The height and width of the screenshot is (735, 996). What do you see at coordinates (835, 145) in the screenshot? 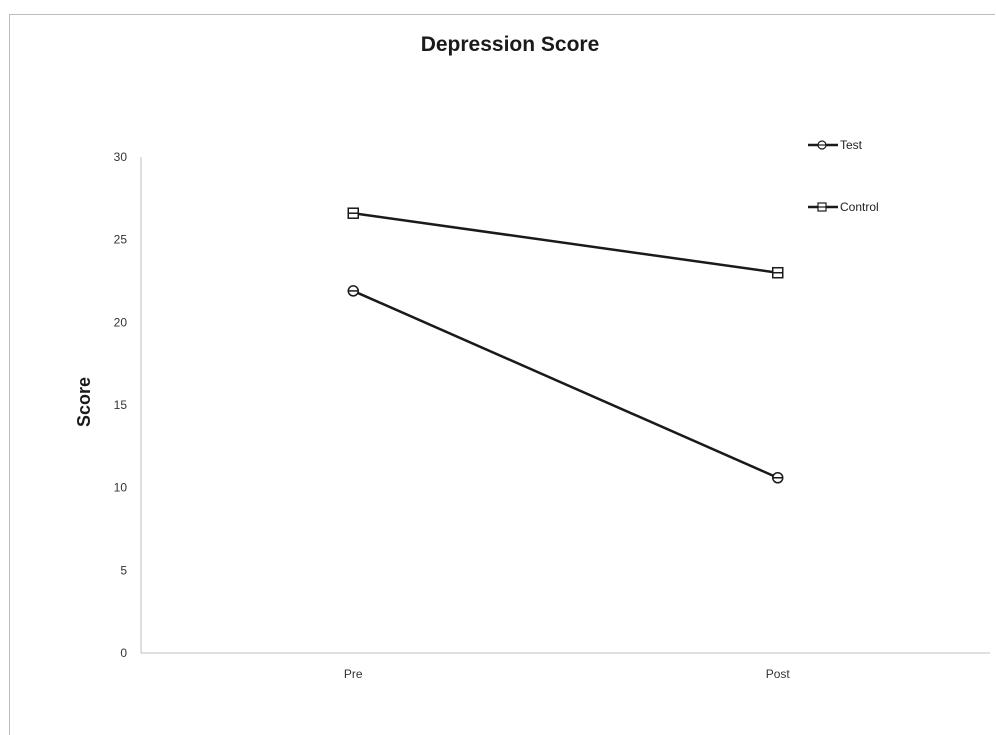
I see `legend-item-test: Test` at bounding box center [835, 145].